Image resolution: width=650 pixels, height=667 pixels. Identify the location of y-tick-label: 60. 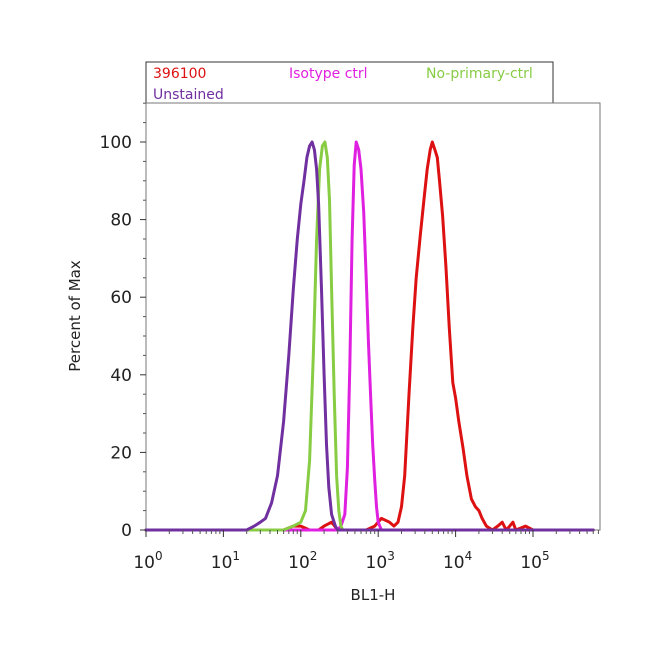
(121, 298).